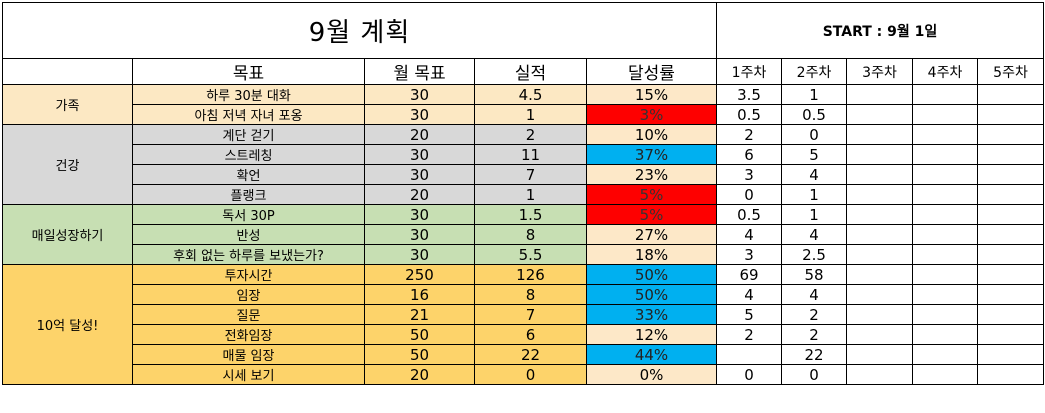 This screenshot has width=1045, height=413. I want to click on actual-cell: 4.5, so click(530, 94).